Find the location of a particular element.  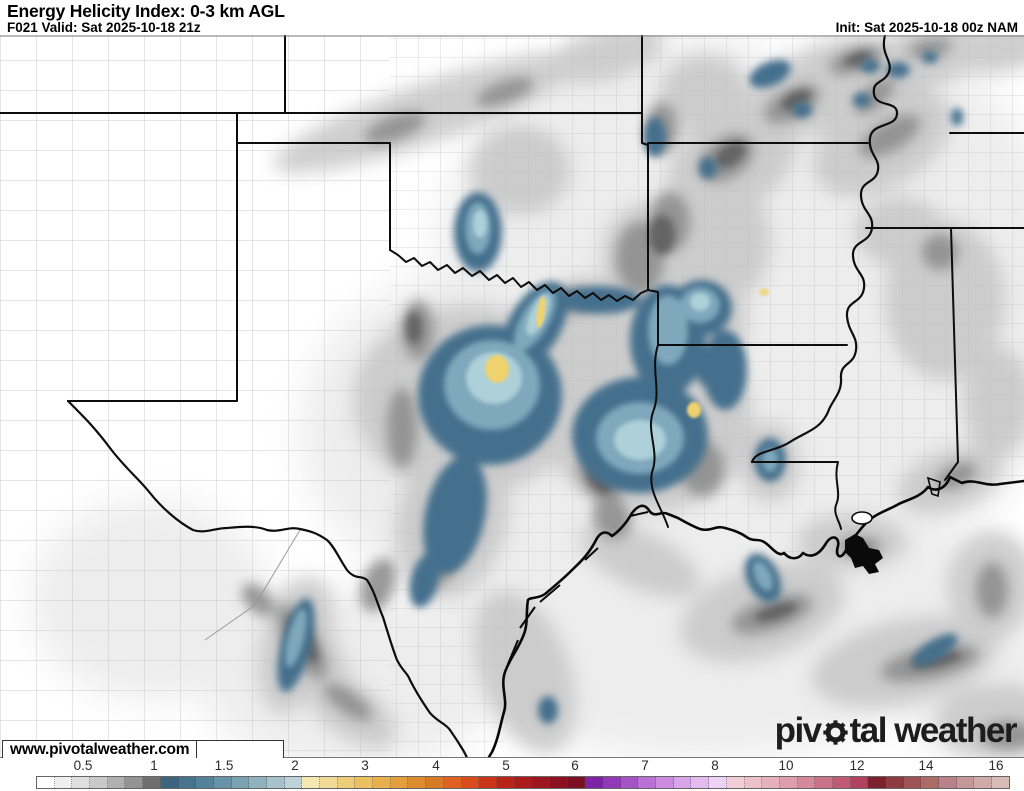

colorbar-label: 3 is located at coordinates (365, 765).